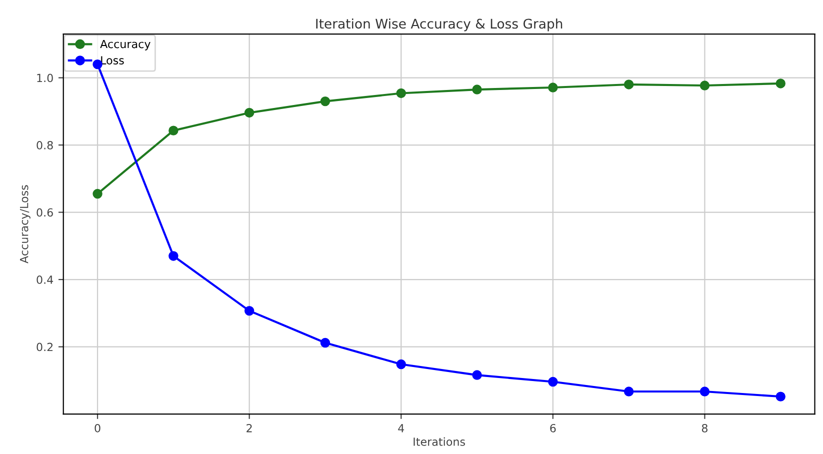 The height and width of the screenshot is (454, 823). I want to click on x-axis-title: Iterations, so click(439, 441).